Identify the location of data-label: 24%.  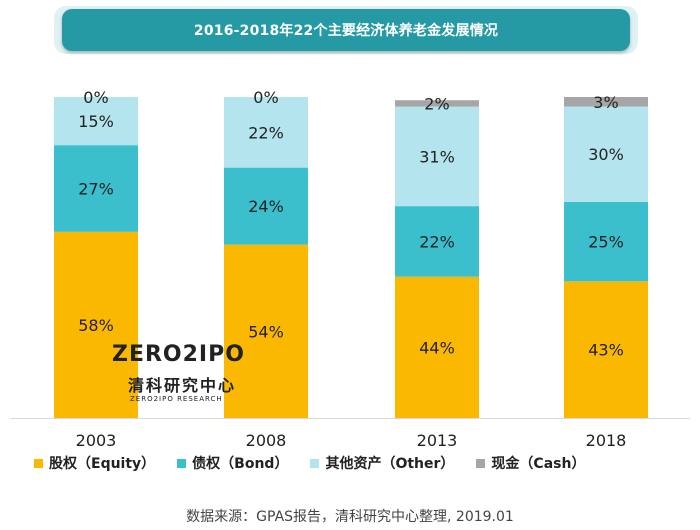
(266, 206).